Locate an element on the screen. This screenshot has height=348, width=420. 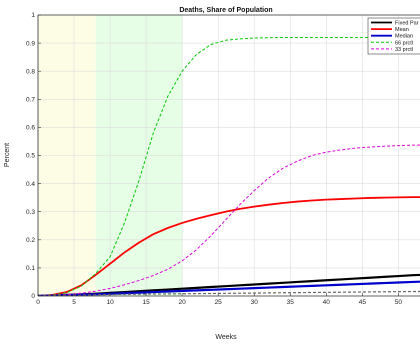
y-tick-label: 0.4 is located at coordinates (30, 184).